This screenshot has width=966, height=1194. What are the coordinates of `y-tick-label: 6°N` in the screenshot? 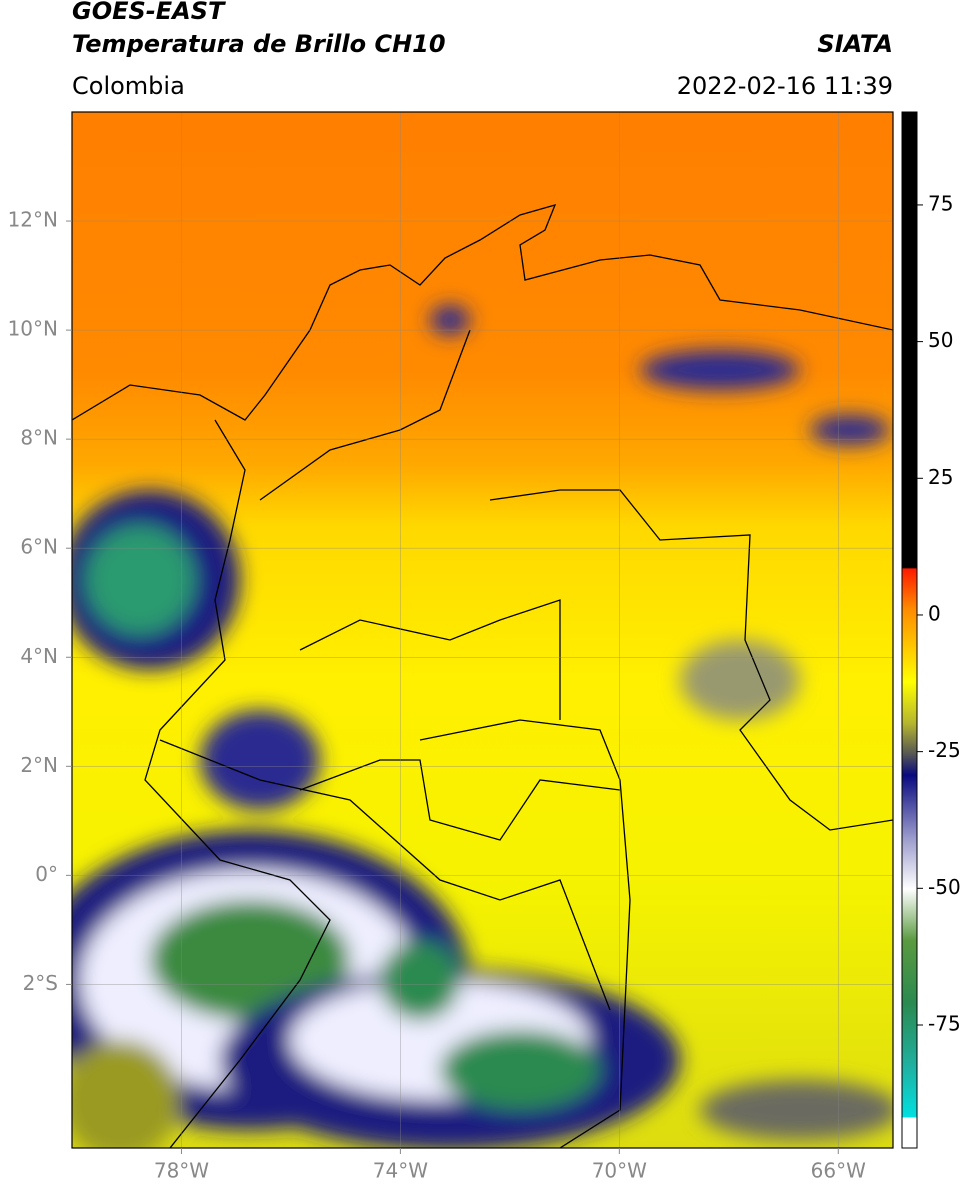 It's located at (39, 547).